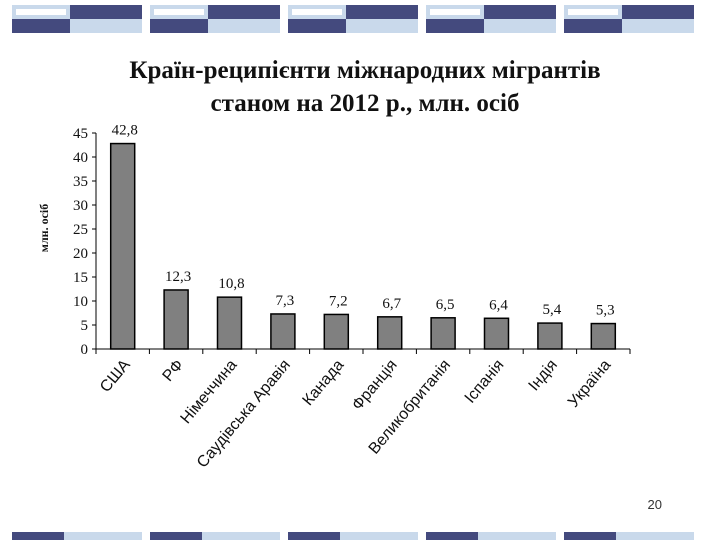 This screenshot has height=540, width=720. I want to click on data-label: 42,8, so click(125, 131).